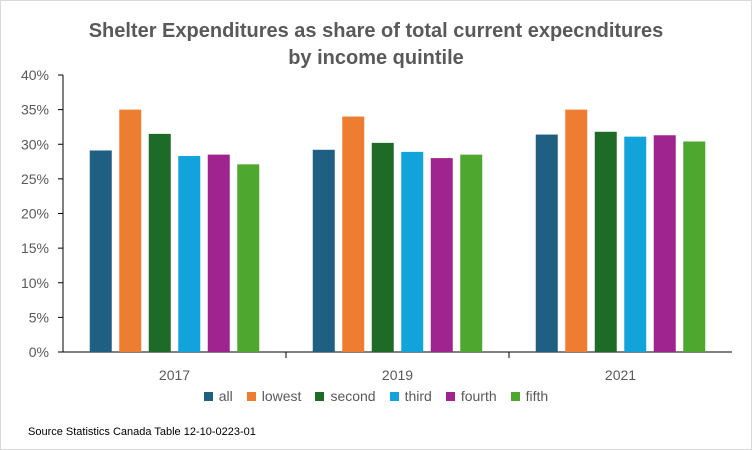  I want to click on x-tick-label: 2021, so click(620, 375).